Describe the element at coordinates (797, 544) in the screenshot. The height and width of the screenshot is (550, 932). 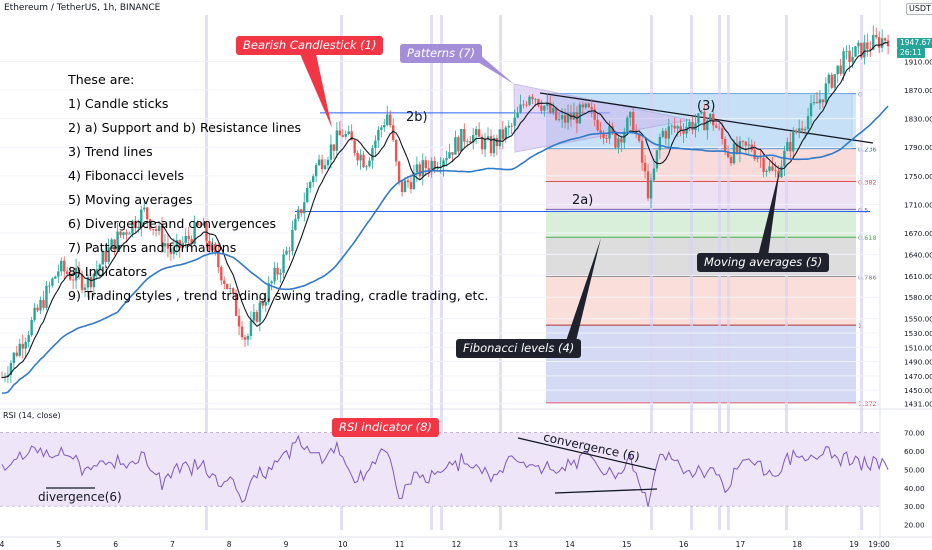
I see `time-axis-label: 18` at that location.